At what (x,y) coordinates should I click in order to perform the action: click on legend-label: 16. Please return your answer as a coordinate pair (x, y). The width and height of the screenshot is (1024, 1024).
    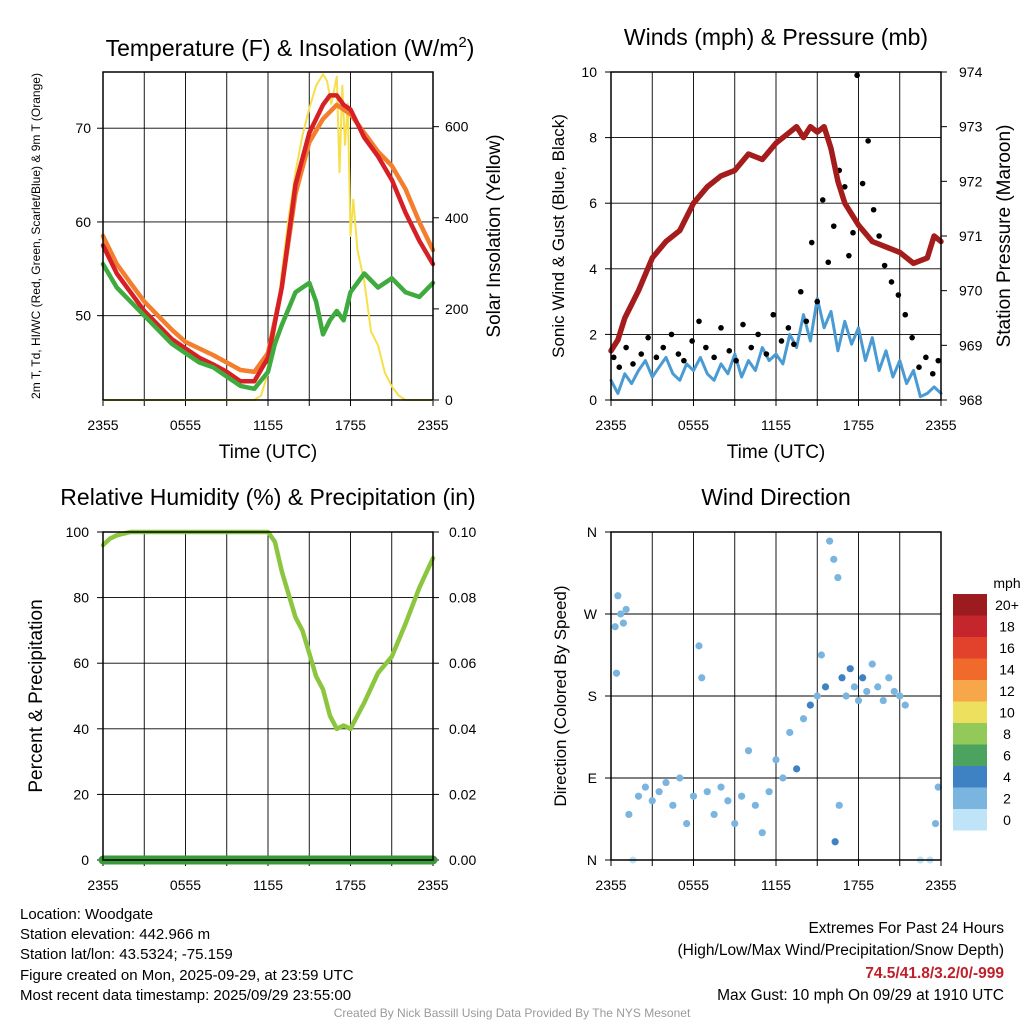
    Looking at the image, I should click on (1007, 648).